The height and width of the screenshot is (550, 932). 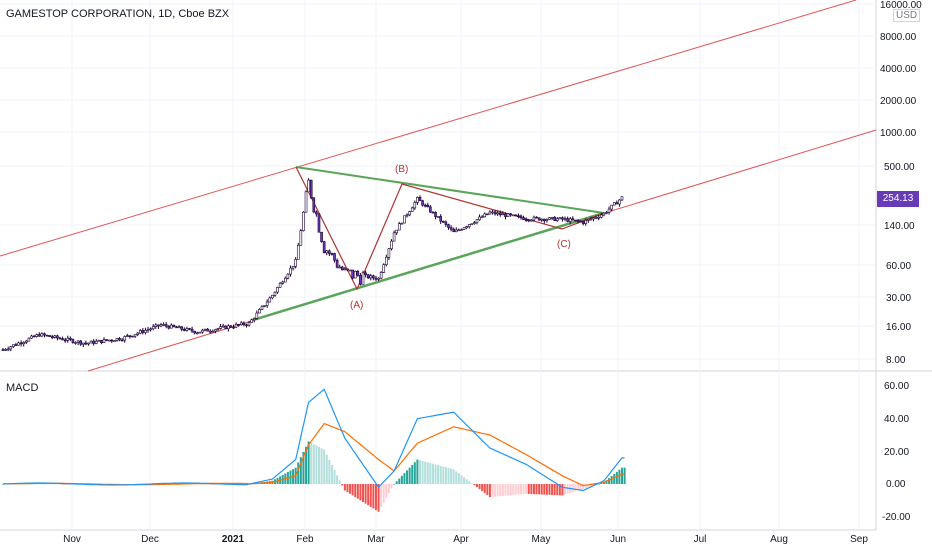 I want to click on currency-label: USD, so click(x=907, y=15).